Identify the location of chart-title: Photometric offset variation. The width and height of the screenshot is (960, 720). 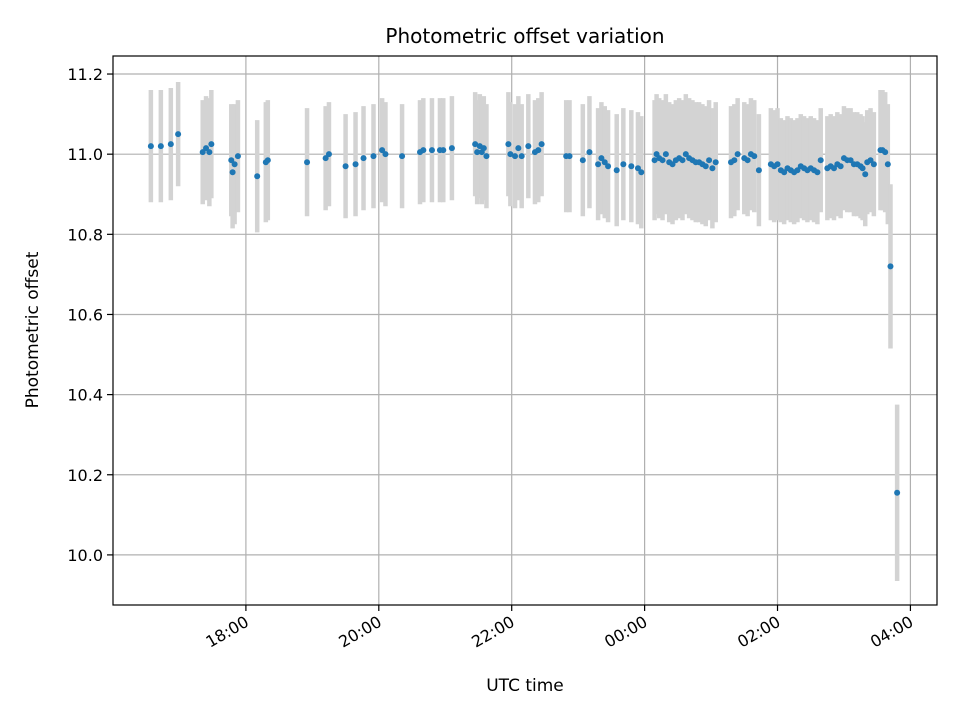
(524, 36).